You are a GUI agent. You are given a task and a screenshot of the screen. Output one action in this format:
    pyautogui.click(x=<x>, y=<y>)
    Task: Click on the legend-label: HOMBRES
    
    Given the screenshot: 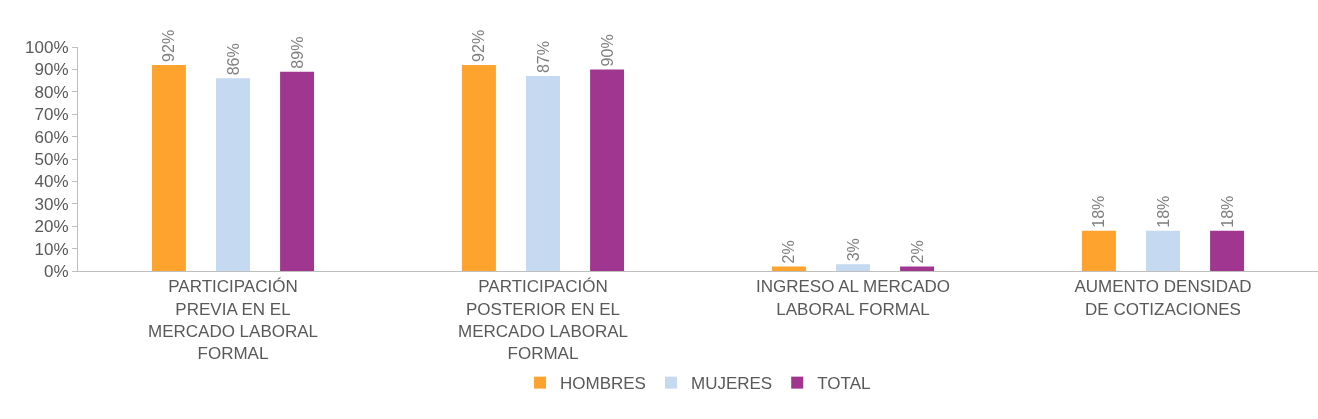 What is the action you would take?
    pyautogui.click(x=603, y=384)
    